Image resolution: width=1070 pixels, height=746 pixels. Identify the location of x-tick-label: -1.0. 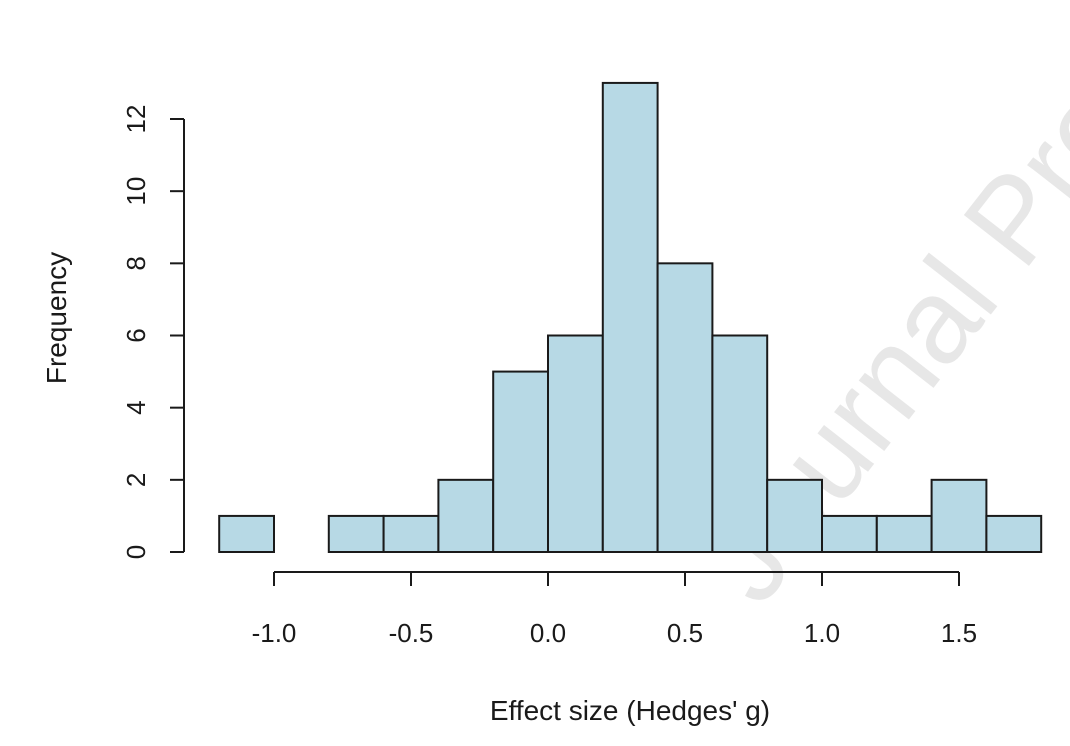
(274, 633).